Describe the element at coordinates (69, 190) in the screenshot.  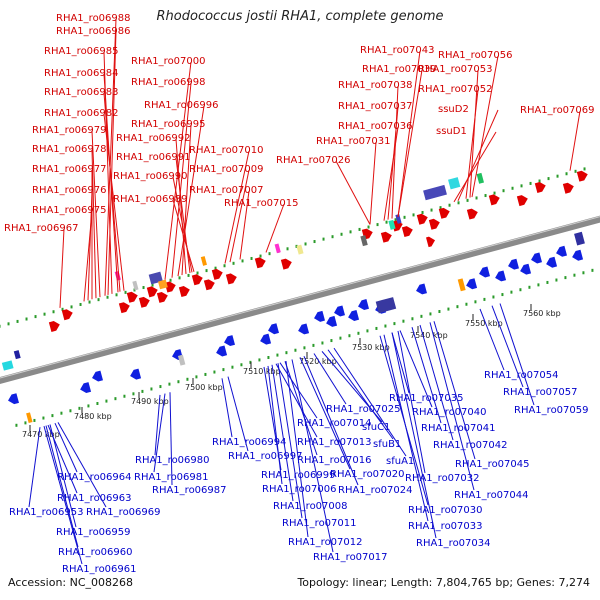
I see `top-gene-label: RHA1_ro06976` at that location.